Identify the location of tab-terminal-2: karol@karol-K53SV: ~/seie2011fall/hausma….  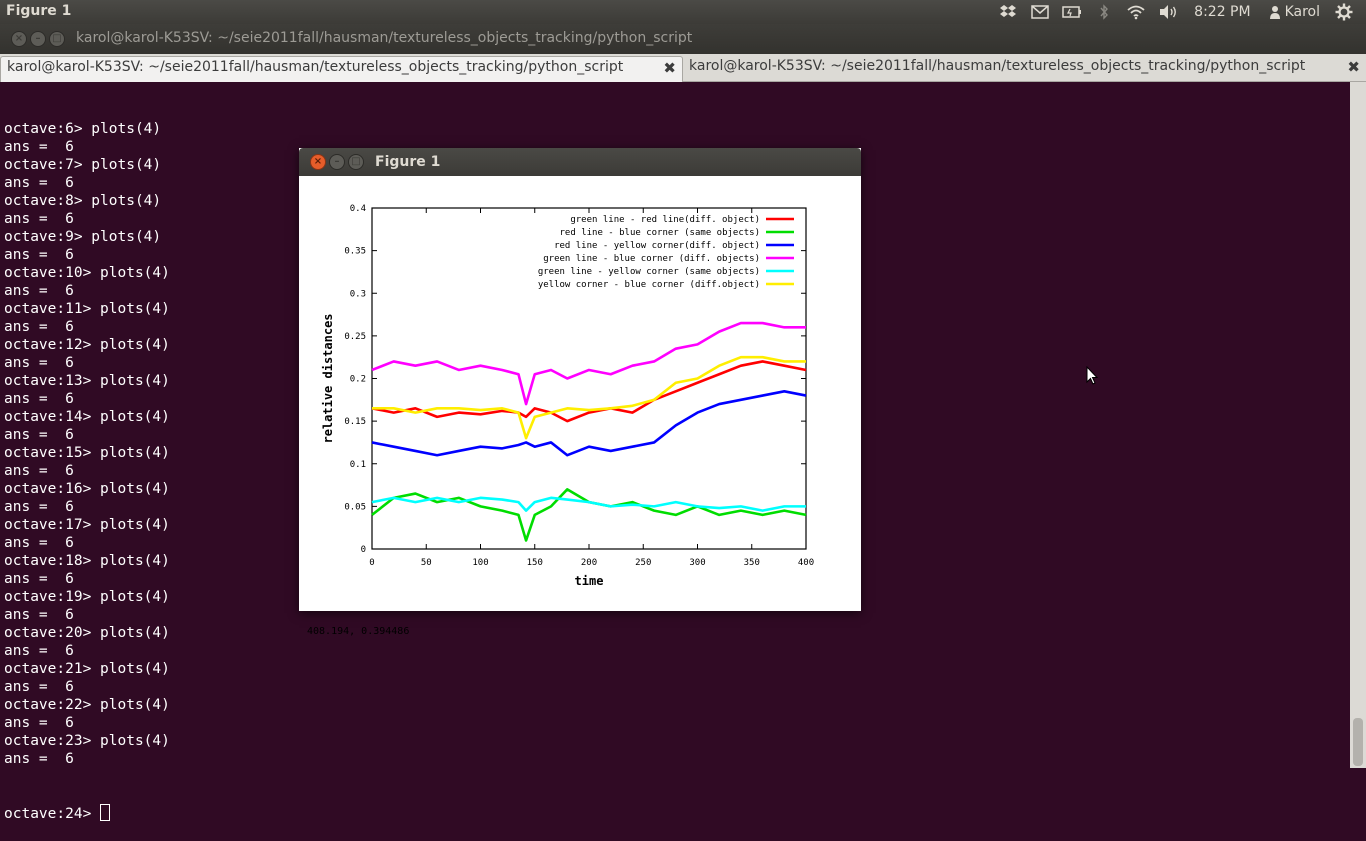
(1024, 69).